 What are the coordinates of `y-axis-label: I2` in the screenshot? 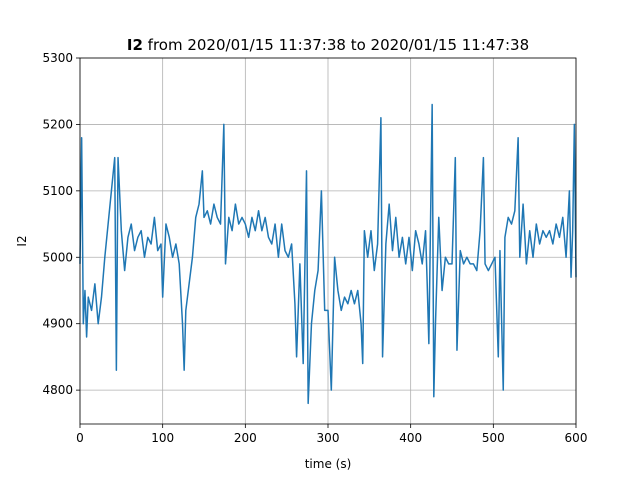 It's located at (22, 240).